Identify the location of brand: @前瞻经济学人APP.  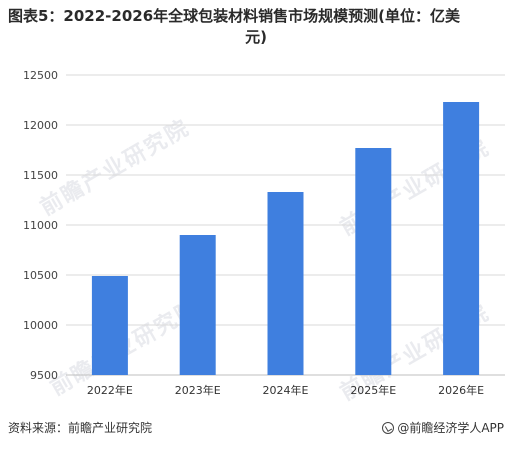
(443, 427).